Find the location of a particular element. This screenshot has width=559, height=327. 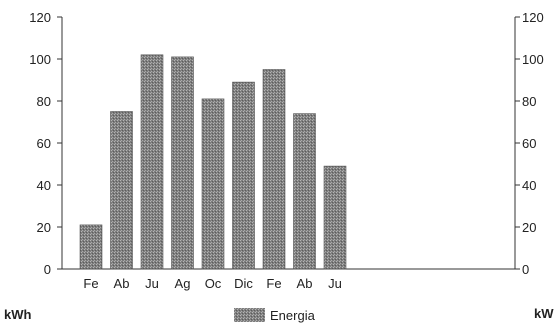

left-tick-label: 0 is located at coordinates (47, 269).